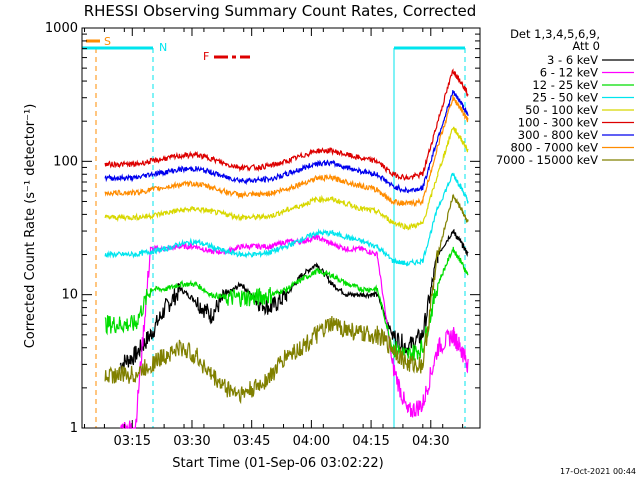 The image size is (640, 480). What do you see at coordinates (30, 226) in the screenshot?
I see `y-axis-label: Corrected Count Rate (s⁻¹ detector⁻¹)` at bounding box center [30, 226].